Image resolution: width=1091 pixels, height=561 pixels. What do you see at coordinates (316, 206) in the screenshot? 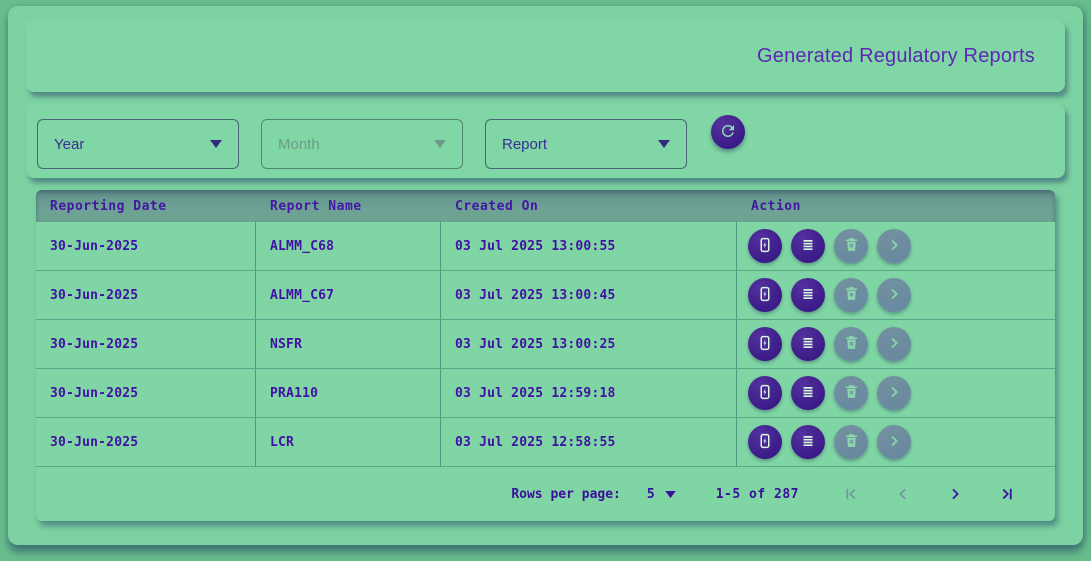
I see `column-header-report-name: Report Name` at bounding box center [316, 206].